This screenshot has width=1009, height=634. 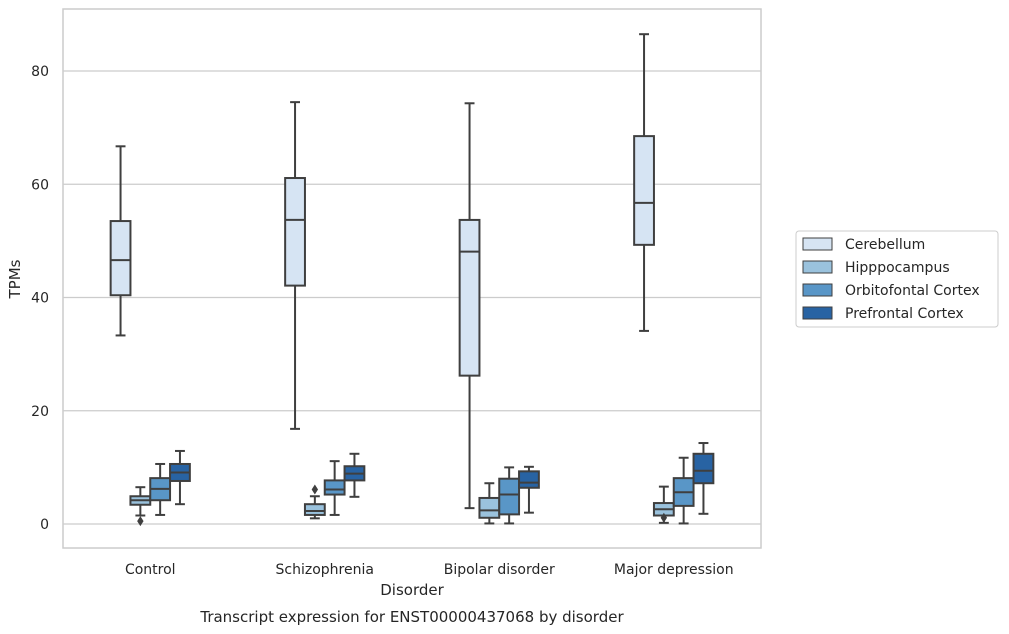 I want to click on y-tick-labels: 0 20 40 60 80, so click(x=40, y=298).